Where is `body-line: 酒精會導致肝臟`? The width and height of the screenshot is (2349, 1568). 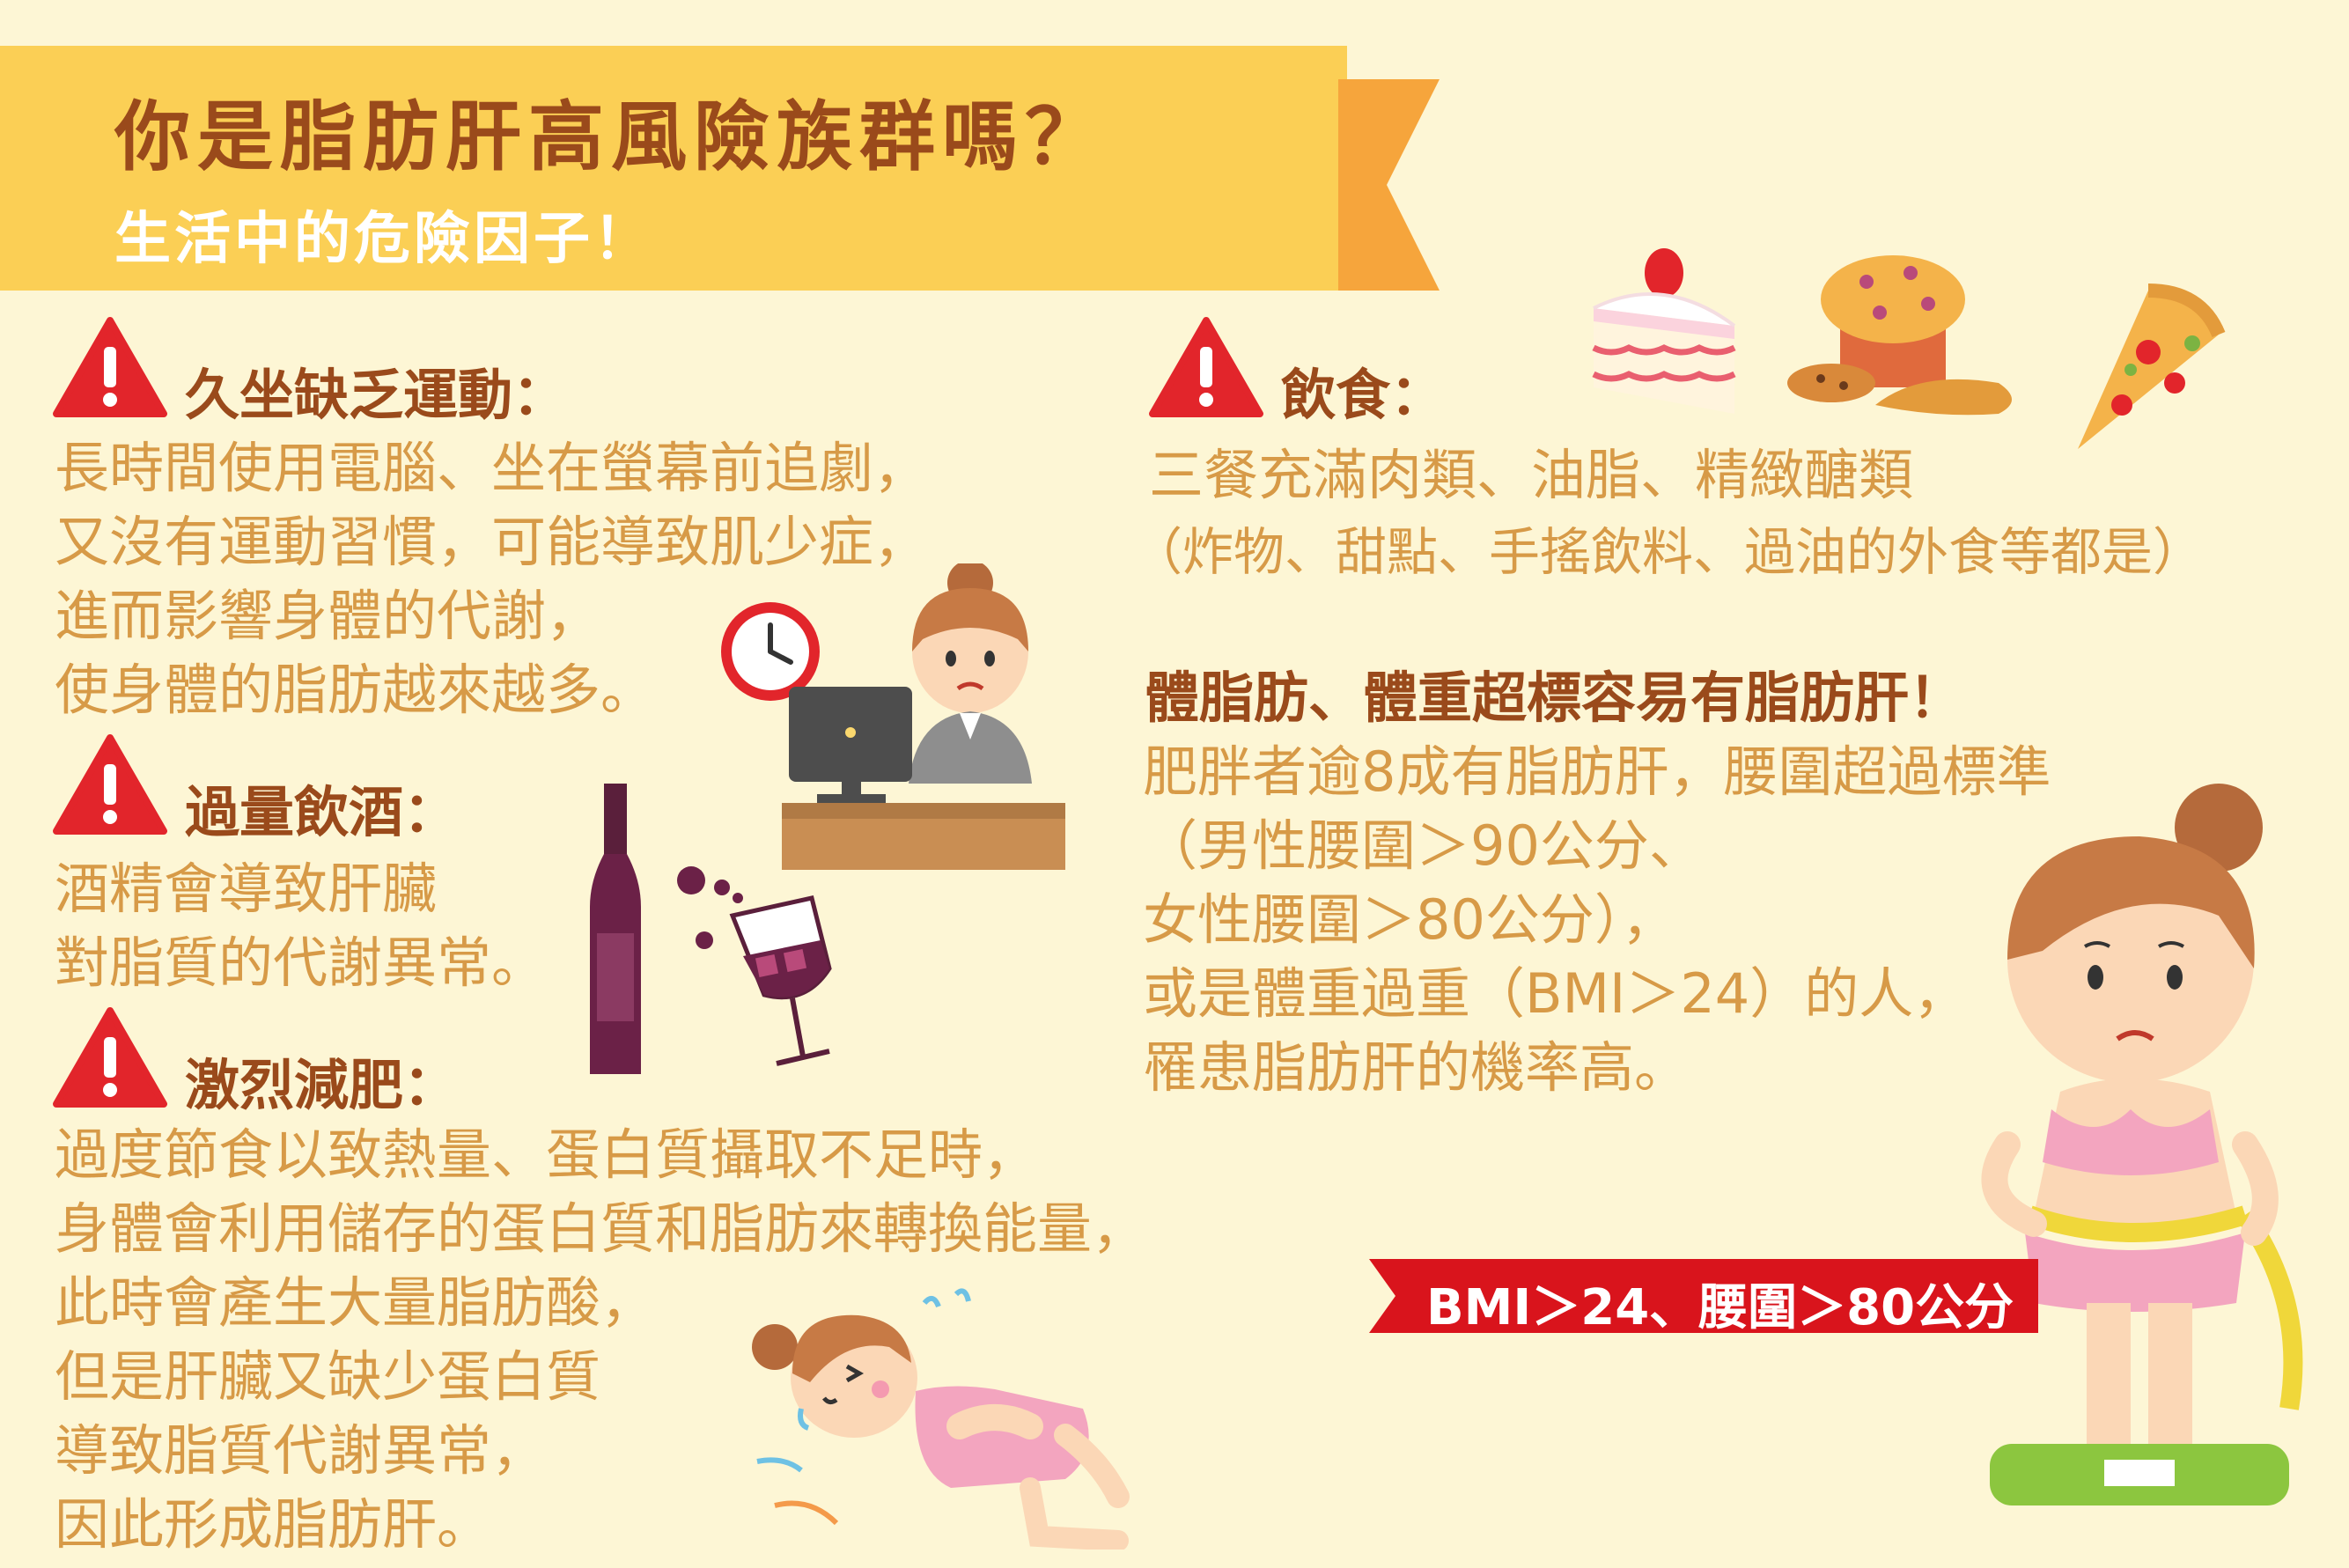 body-line: 酒精會導致肝臟 is located at coordinates (246, 889).